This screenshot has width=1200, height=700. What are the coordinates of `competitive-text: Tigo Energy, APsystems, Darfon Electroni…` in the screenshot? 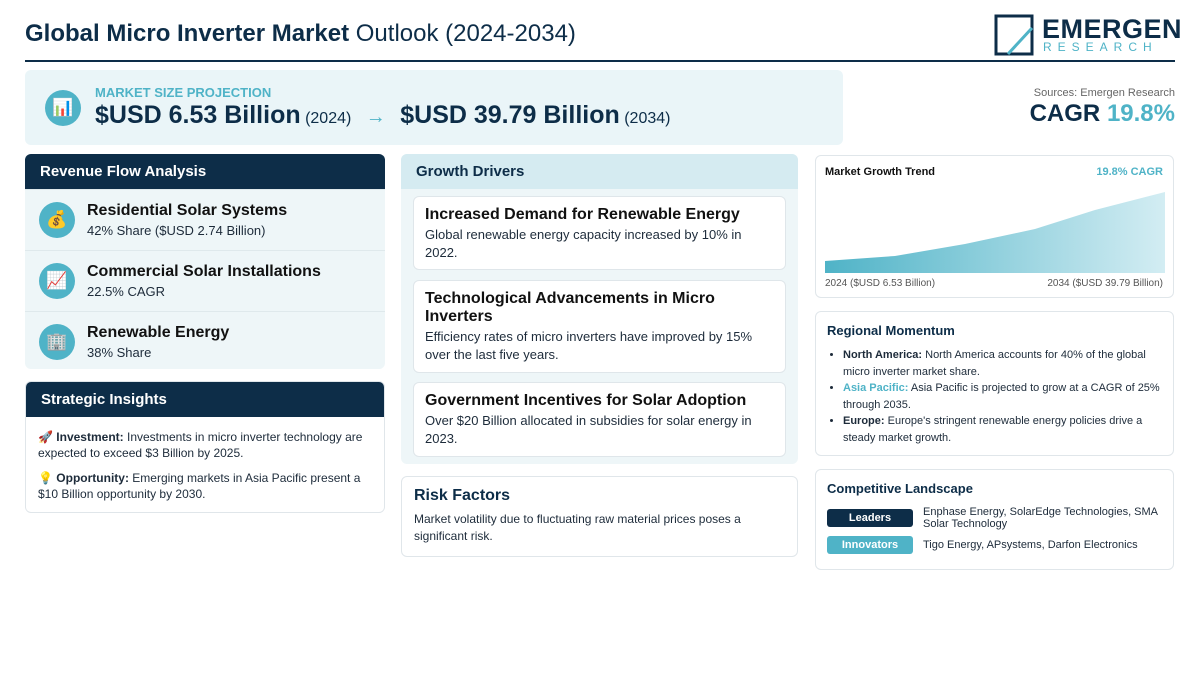 It's located at (1030, 545).